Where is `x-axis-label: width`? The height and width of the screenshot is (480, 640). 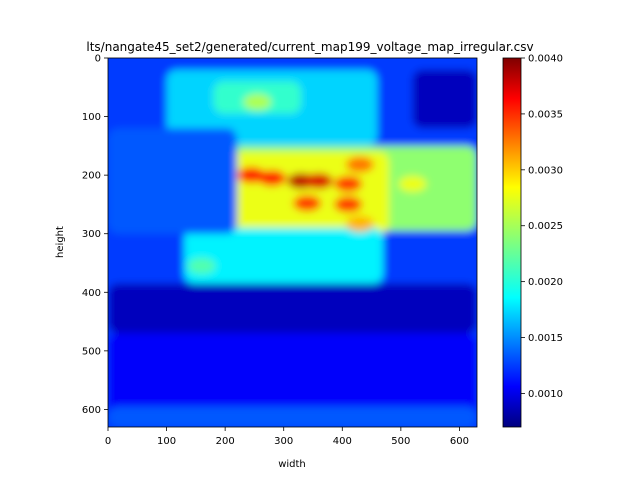
x-axis-label: width is located at coordinates (292, 464).